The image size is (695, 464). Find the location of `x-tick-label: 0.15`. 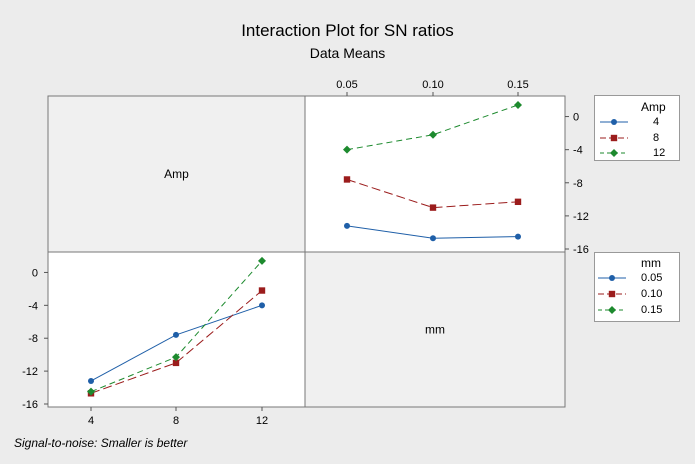

x-tick-label: 0.15 is located at coordinates (517, 85).